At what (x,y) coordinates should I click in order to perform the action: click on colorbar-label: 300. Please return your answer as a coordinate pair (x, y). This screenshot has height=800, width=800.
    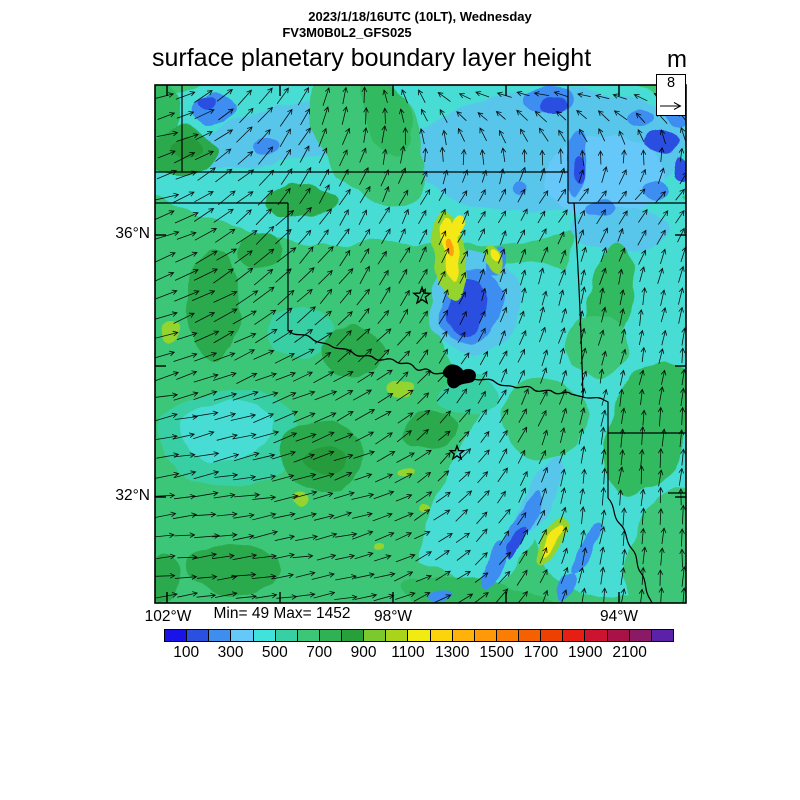
    Looking at the image, I should click on (230, 652).